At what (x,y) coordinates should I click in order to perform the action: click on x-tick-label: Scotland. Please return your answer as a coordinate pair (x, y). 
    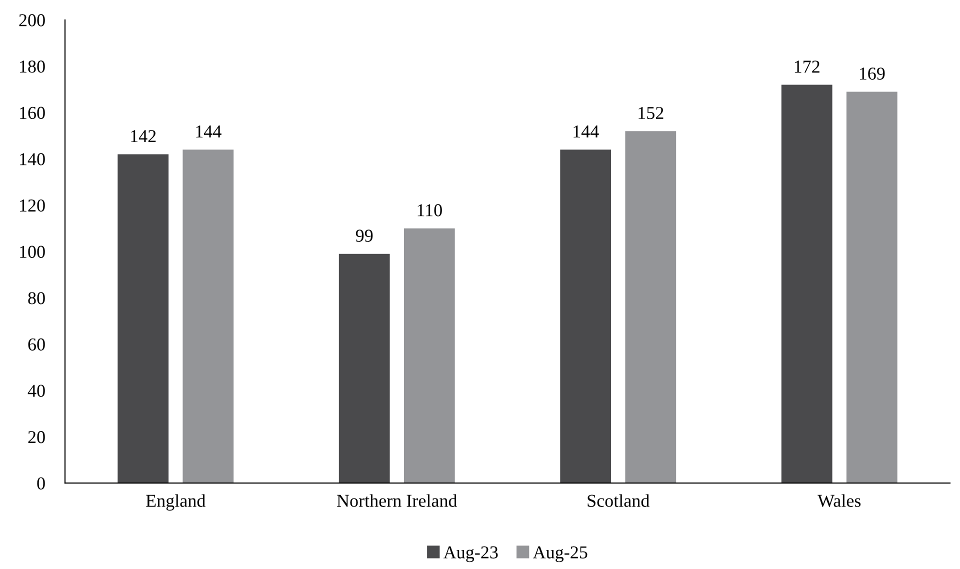
    Looking at the image, I should click on (619, 500).